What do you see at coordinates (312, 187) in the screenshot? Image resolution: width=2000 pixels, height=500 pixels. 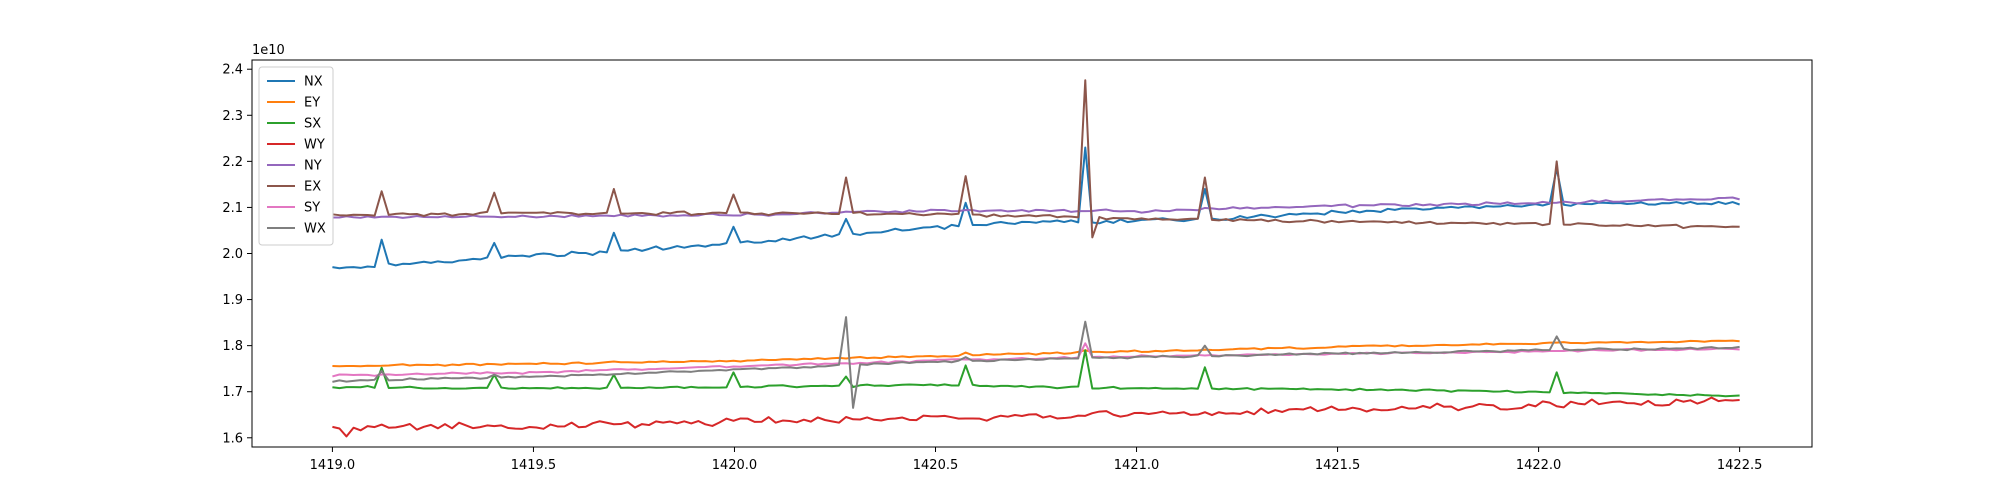 I see `legend-label-ex: EX` at bounding box center [312, 187].